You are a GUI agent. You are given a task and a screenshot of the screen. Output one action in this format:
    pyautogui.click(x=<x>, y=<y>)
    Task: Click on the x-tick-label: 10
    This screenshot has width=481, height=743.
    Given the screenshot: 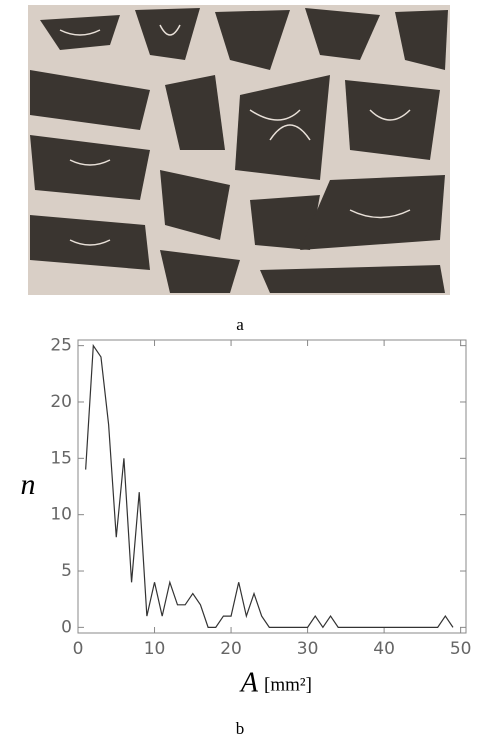 What is the action you would take?
    pyautogui.click(x=155, y=649)
    